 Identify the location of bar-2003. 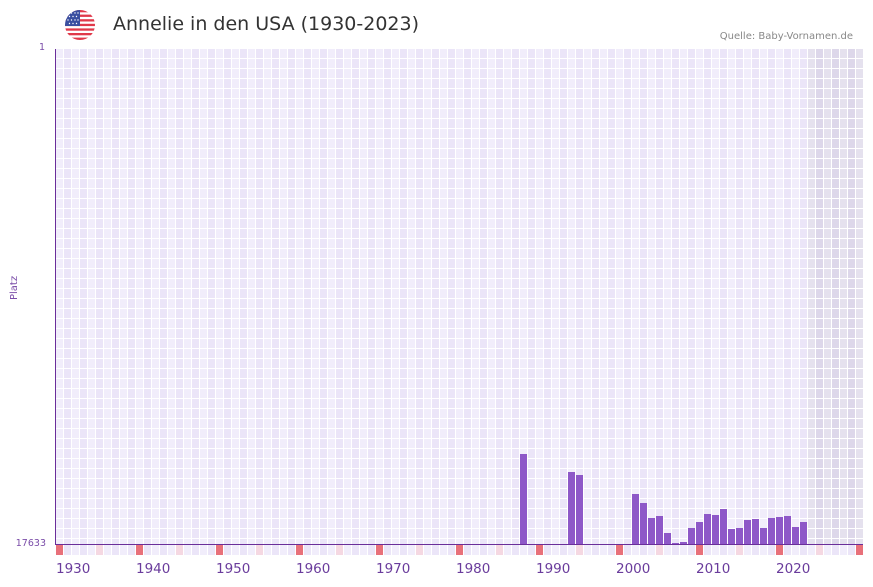
(643, 523).